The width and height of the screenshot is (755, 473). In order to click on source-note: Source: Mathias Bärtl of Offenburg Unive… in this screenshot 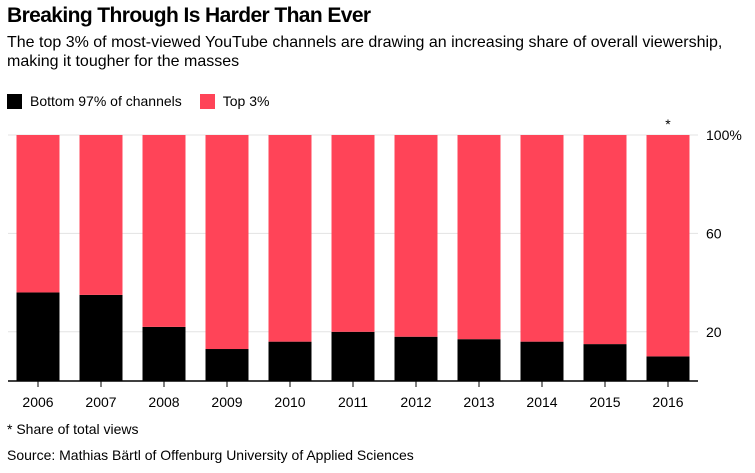, I will do `click(210, 455)`.